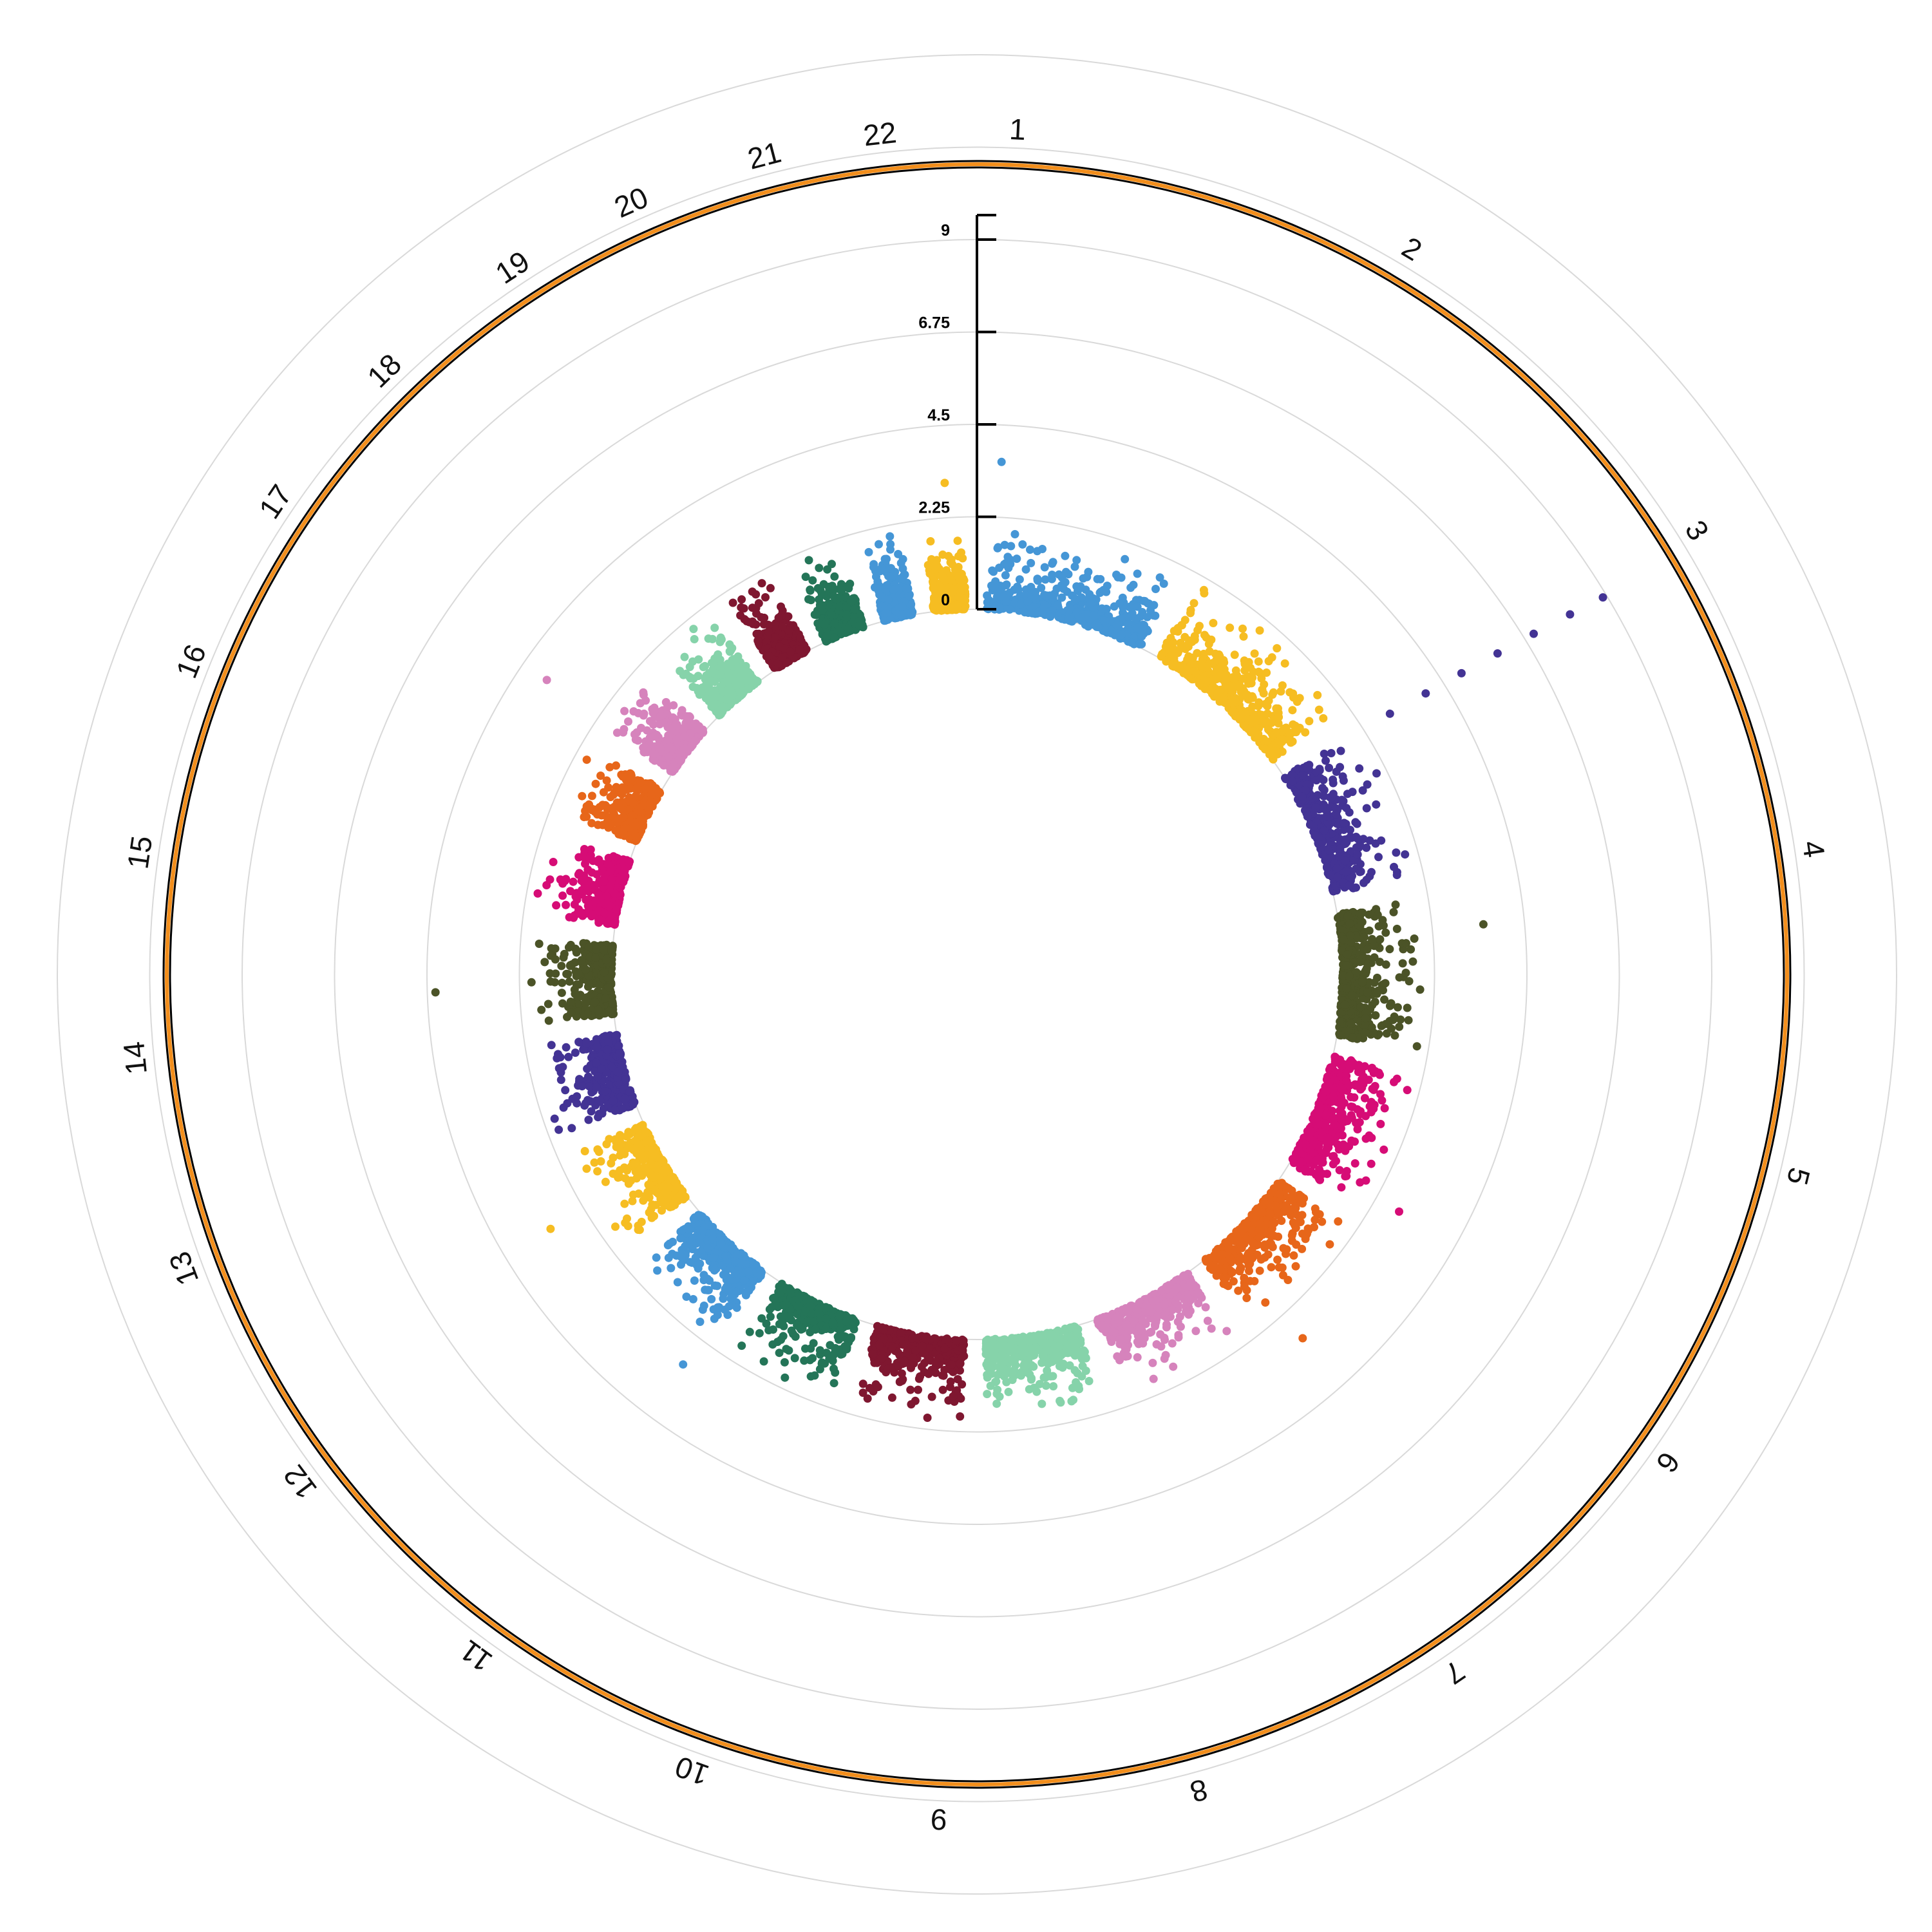 The image size is (1932, 1932). Describe the element at coordinates (135, 1058) in the screenshot. I see `chromosome-label: 14` at that location.